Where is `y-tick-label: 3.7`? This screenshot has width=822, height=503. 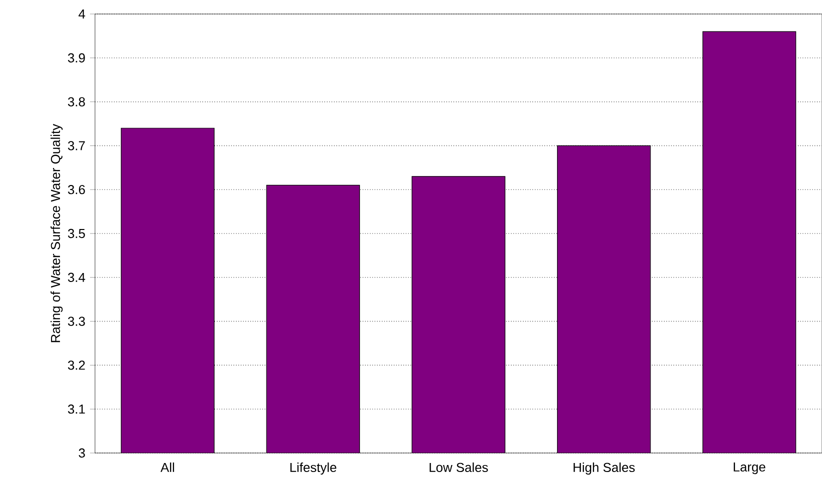
y-tick-label: 3.7 is located at coordinates (76, 145).